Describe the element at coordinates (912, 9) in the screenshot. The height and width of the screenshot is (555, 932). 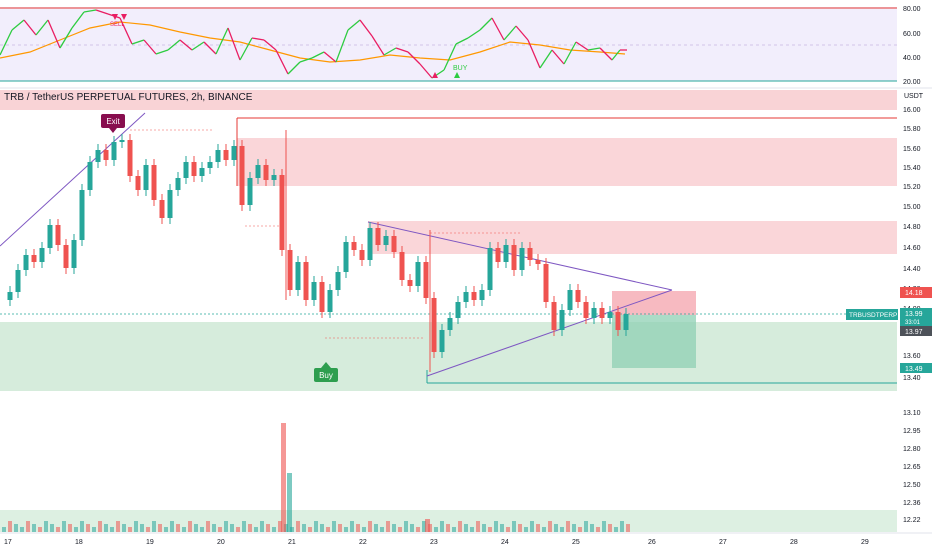
I see `indicator-tick: 80.00` at that location.